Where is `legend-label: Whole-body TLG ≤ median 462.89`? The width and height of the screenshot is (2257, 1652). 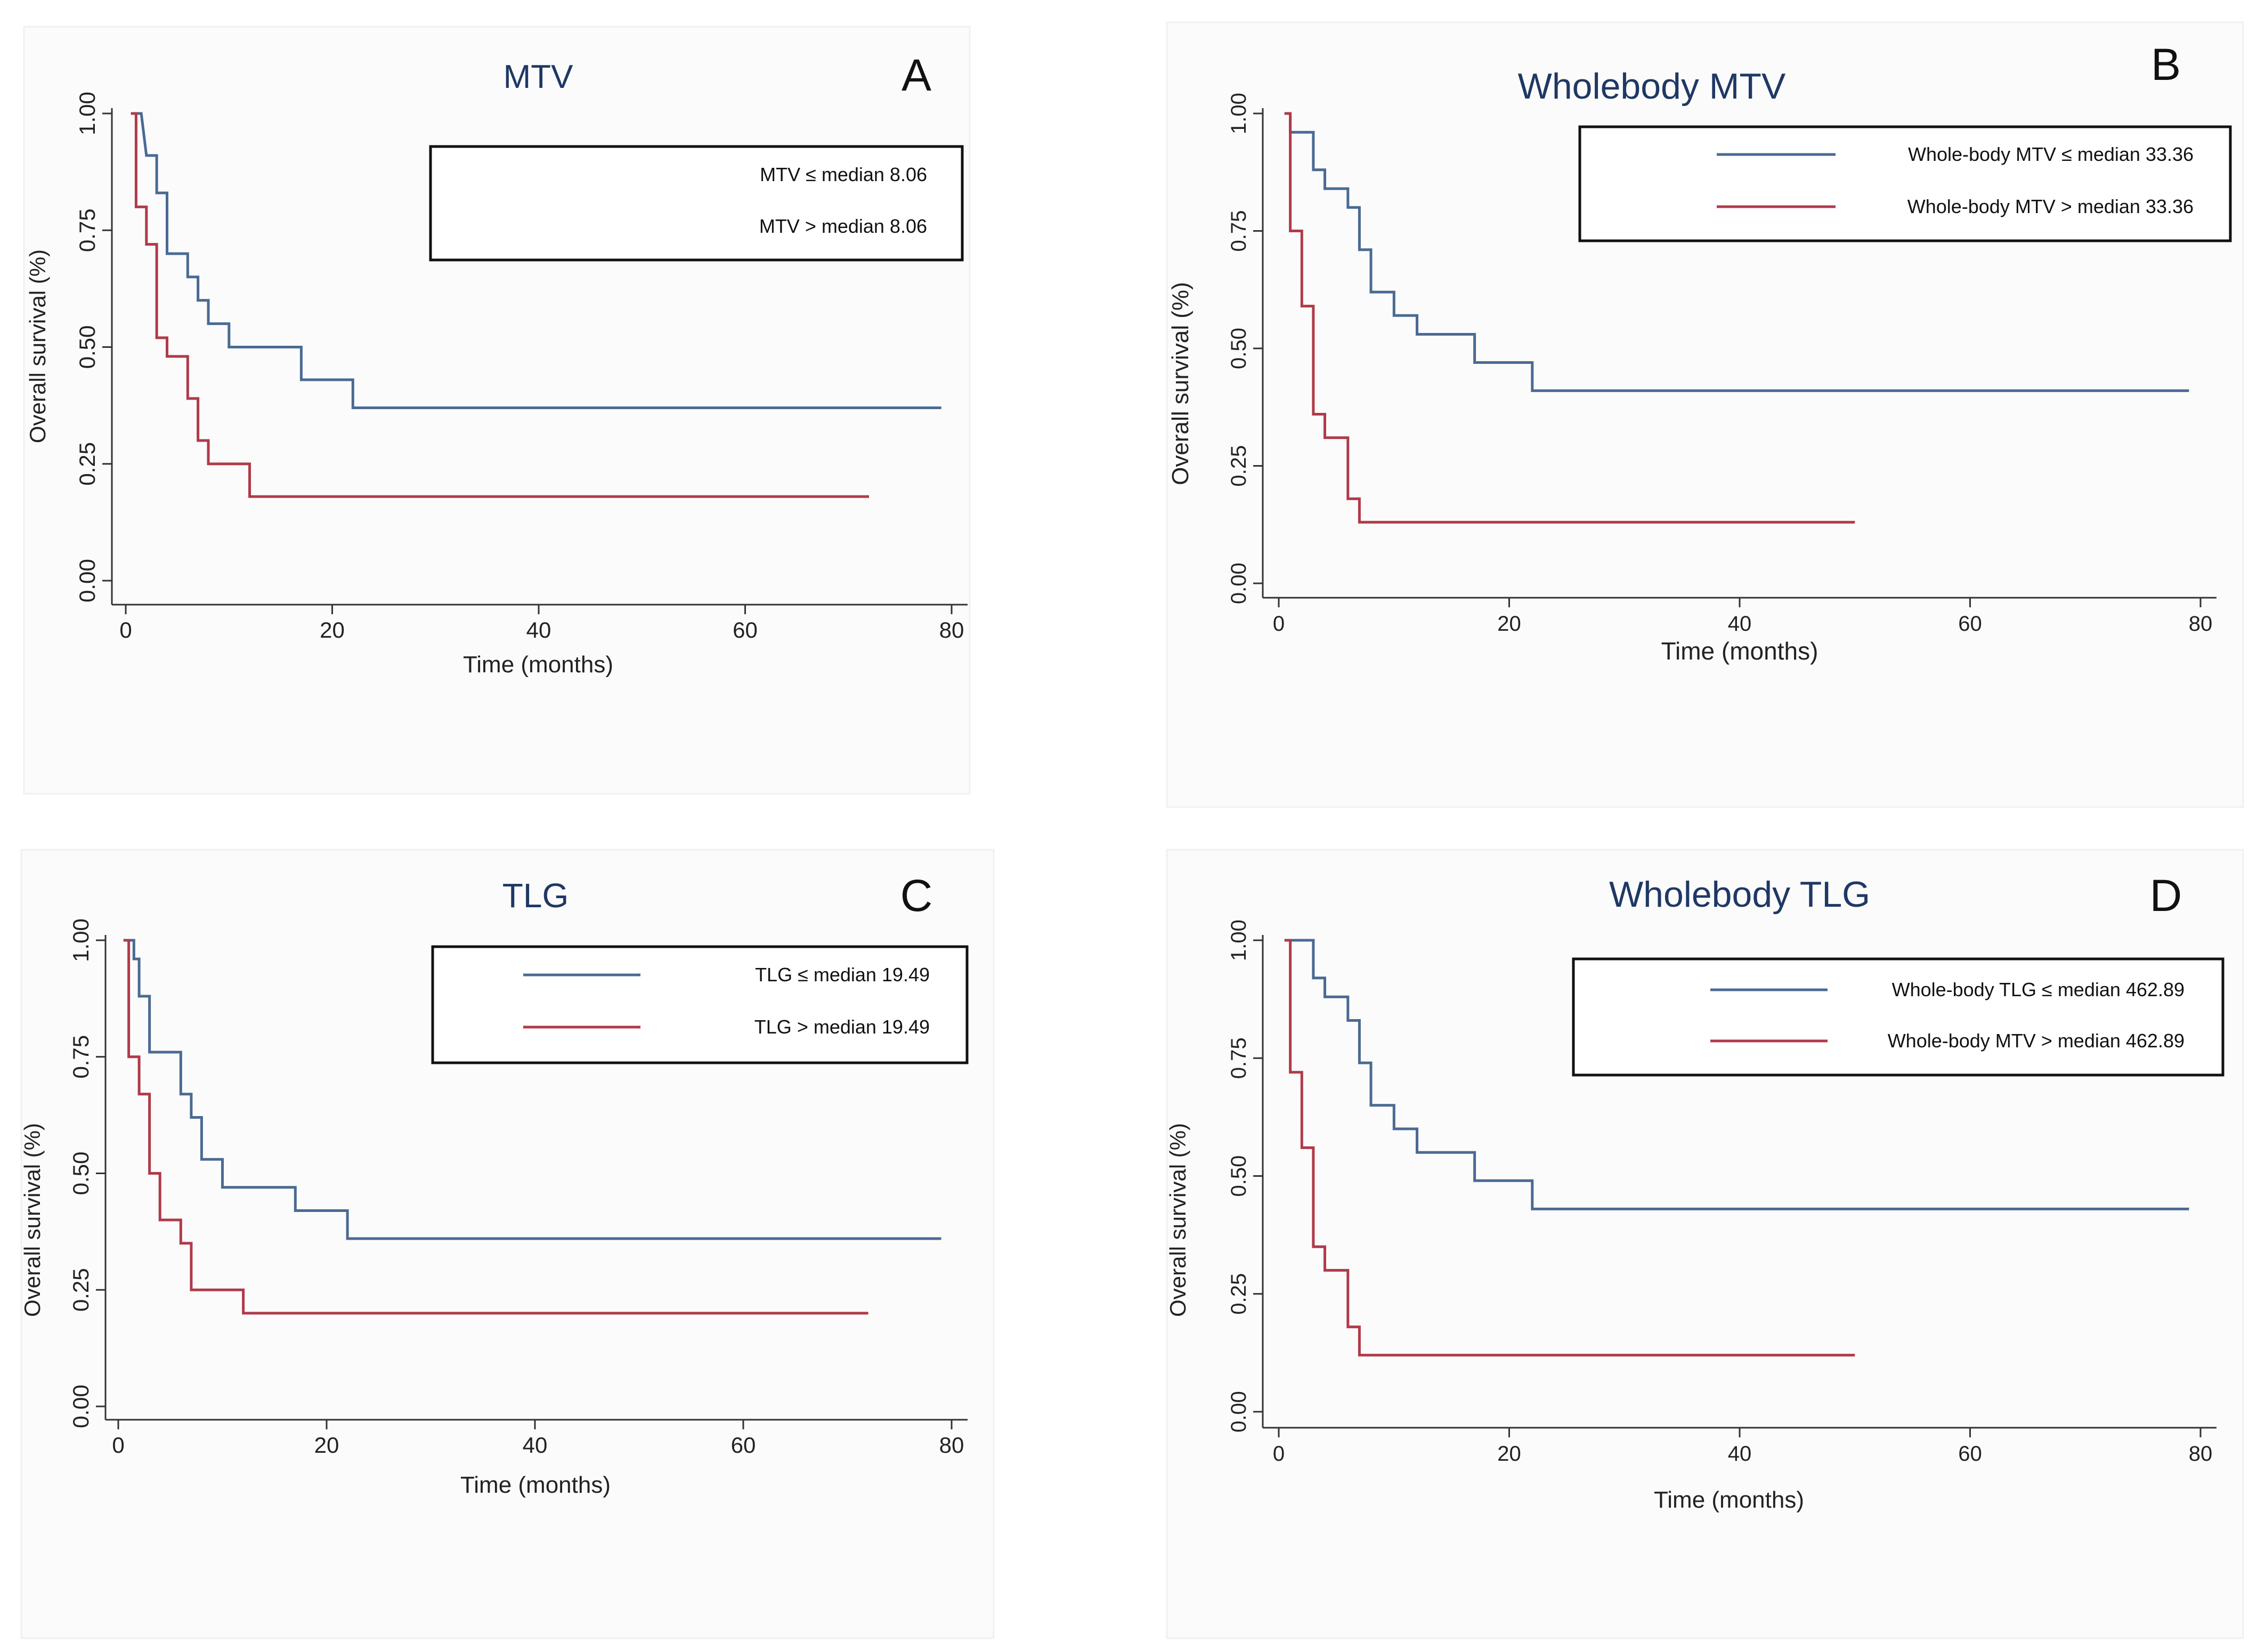 legend-label: Whole-body TLG ≤ median 462.89 is located at coordinates (2038, 989).